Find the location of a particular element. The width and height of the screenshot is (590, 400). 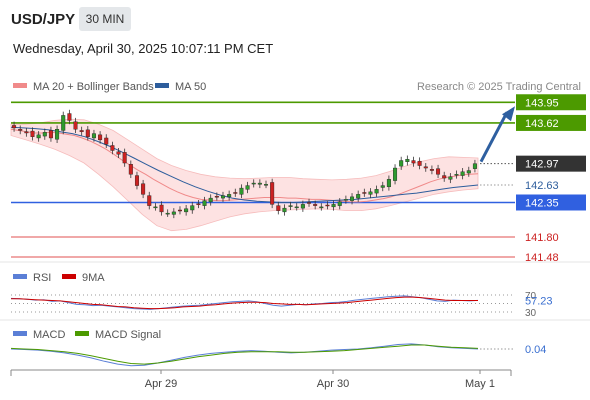

current-price-label: 142.97 is located at coordinates (542, 165).